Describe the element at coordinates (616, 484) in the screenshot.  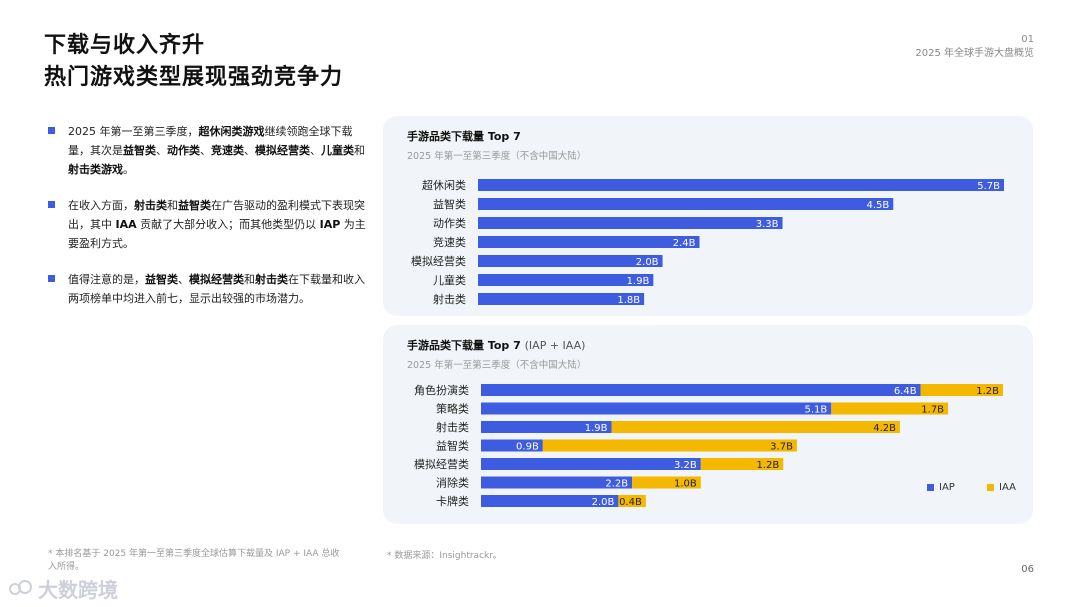
I see `data-label: 2.2B` at that location.